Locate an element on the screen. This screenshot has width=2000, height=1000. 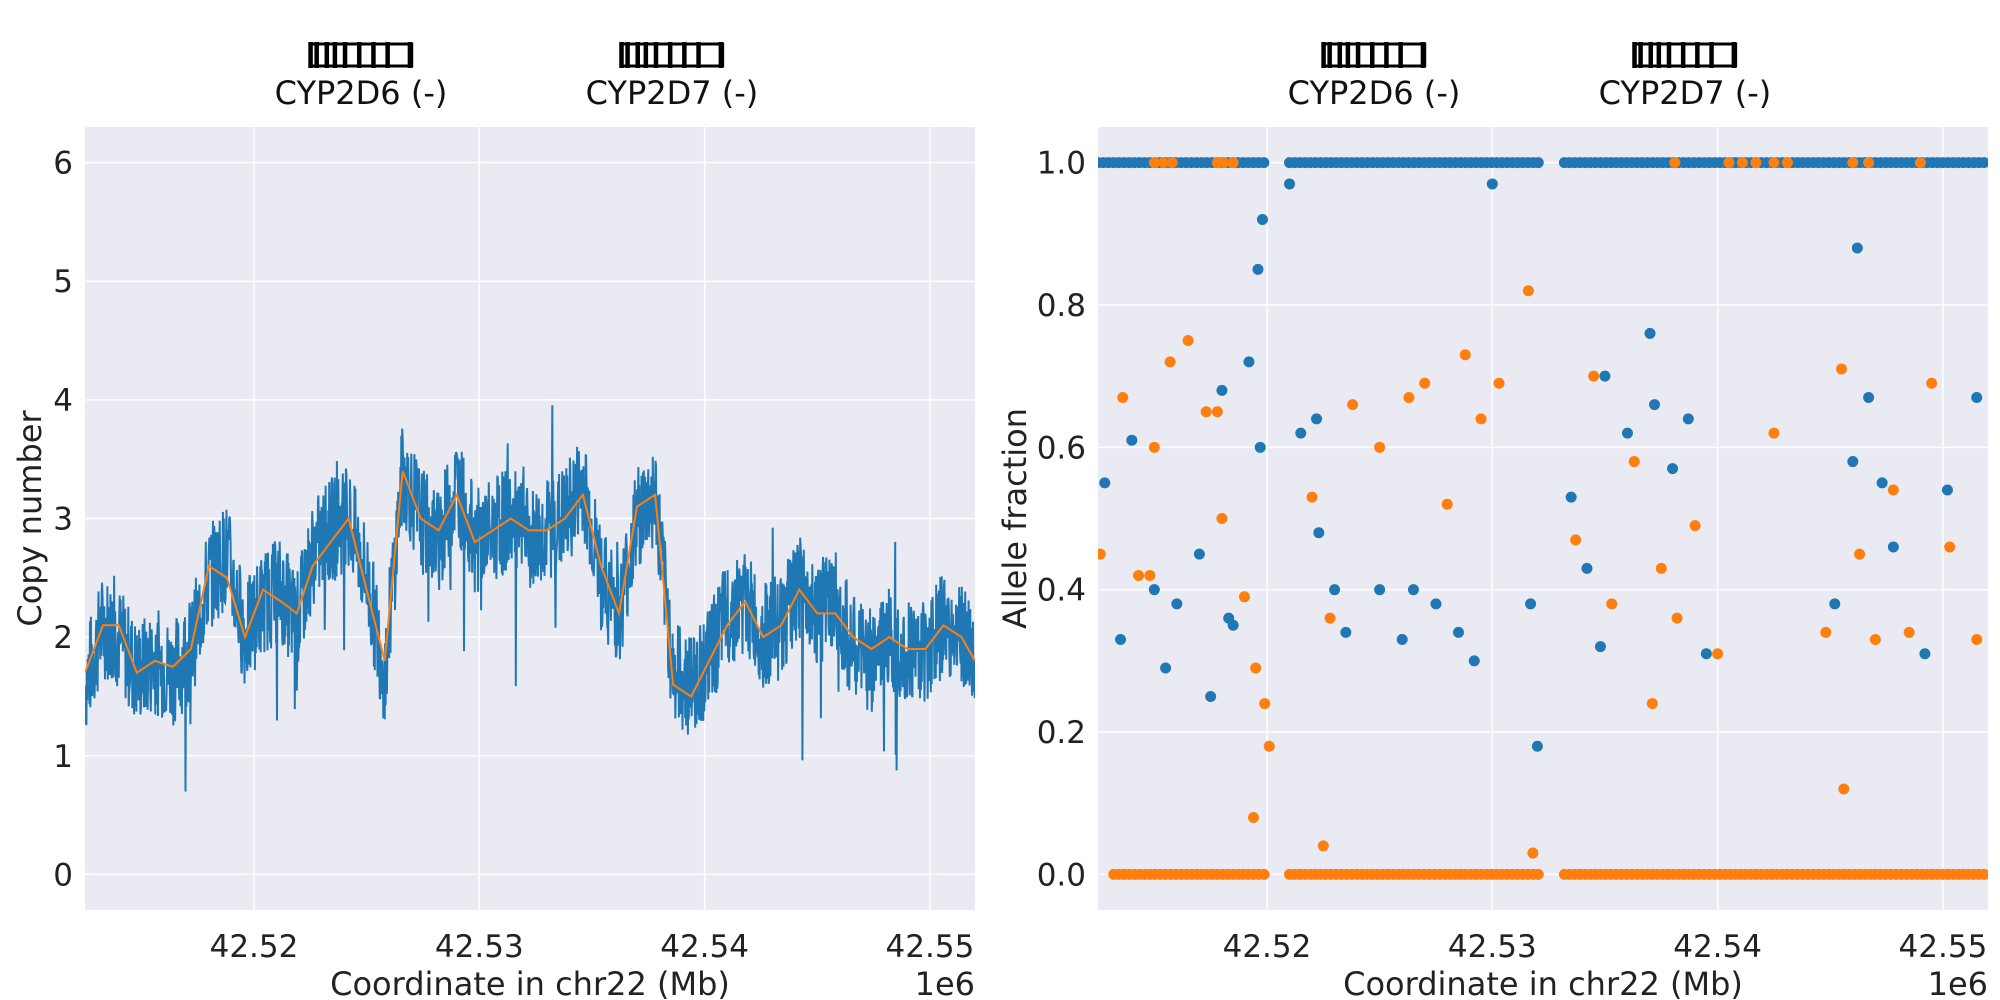
y-axis-label: Allele fraction is located at coordinates (1015, 518).